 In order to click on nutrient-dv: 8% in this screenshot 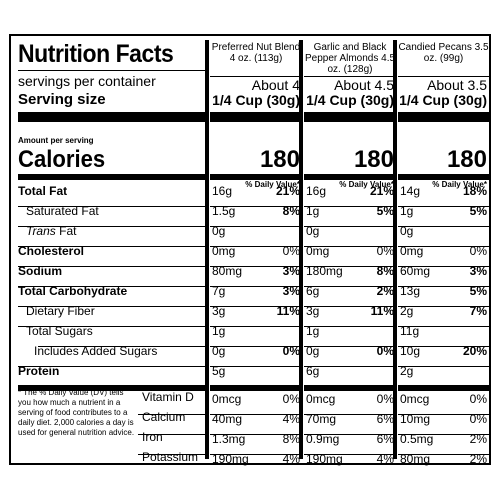, I will do `click(385, 271)`.